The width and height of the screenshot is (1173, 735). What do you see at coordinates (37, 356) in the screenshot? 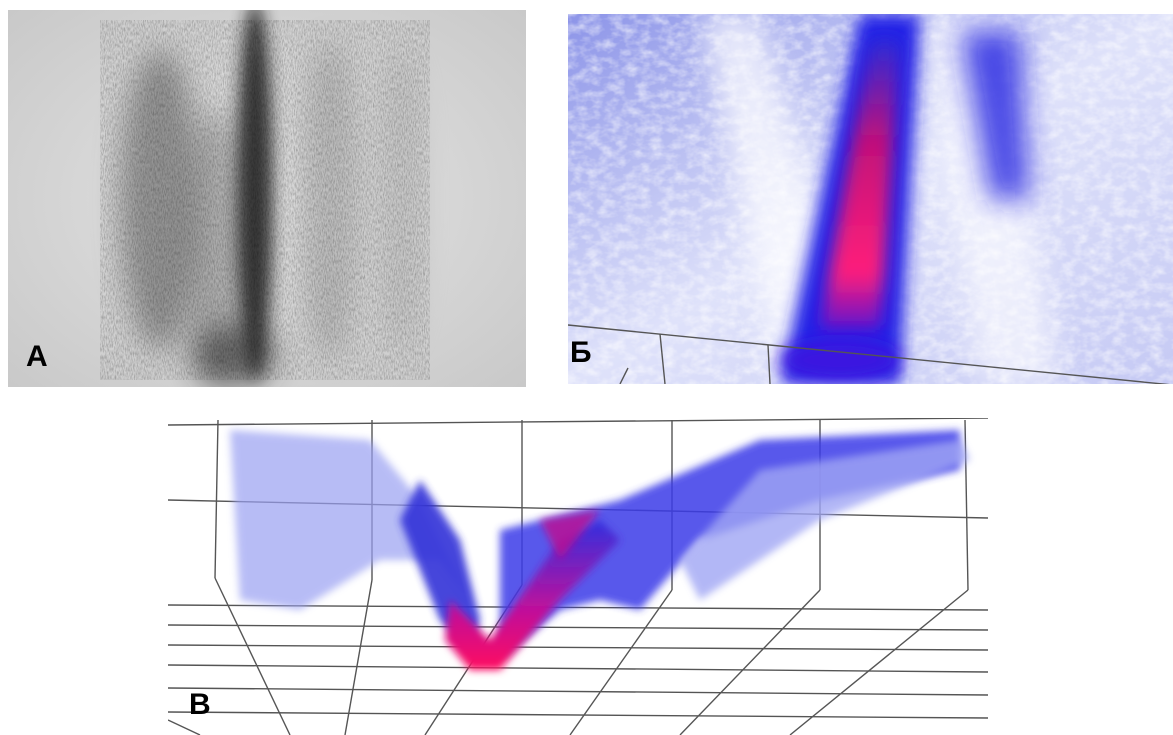
I see `panel-label: А` at bounding box center [37, 356].